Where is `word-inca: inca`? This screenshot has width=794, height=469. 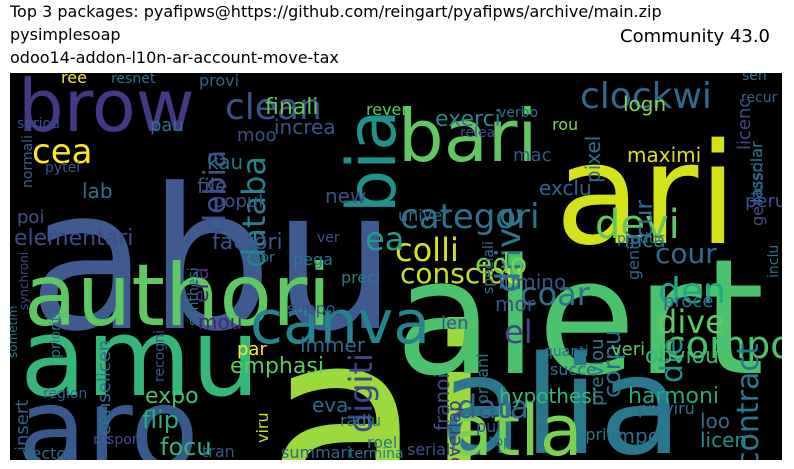 word-inca: inca is located at coordinates (644, 240).